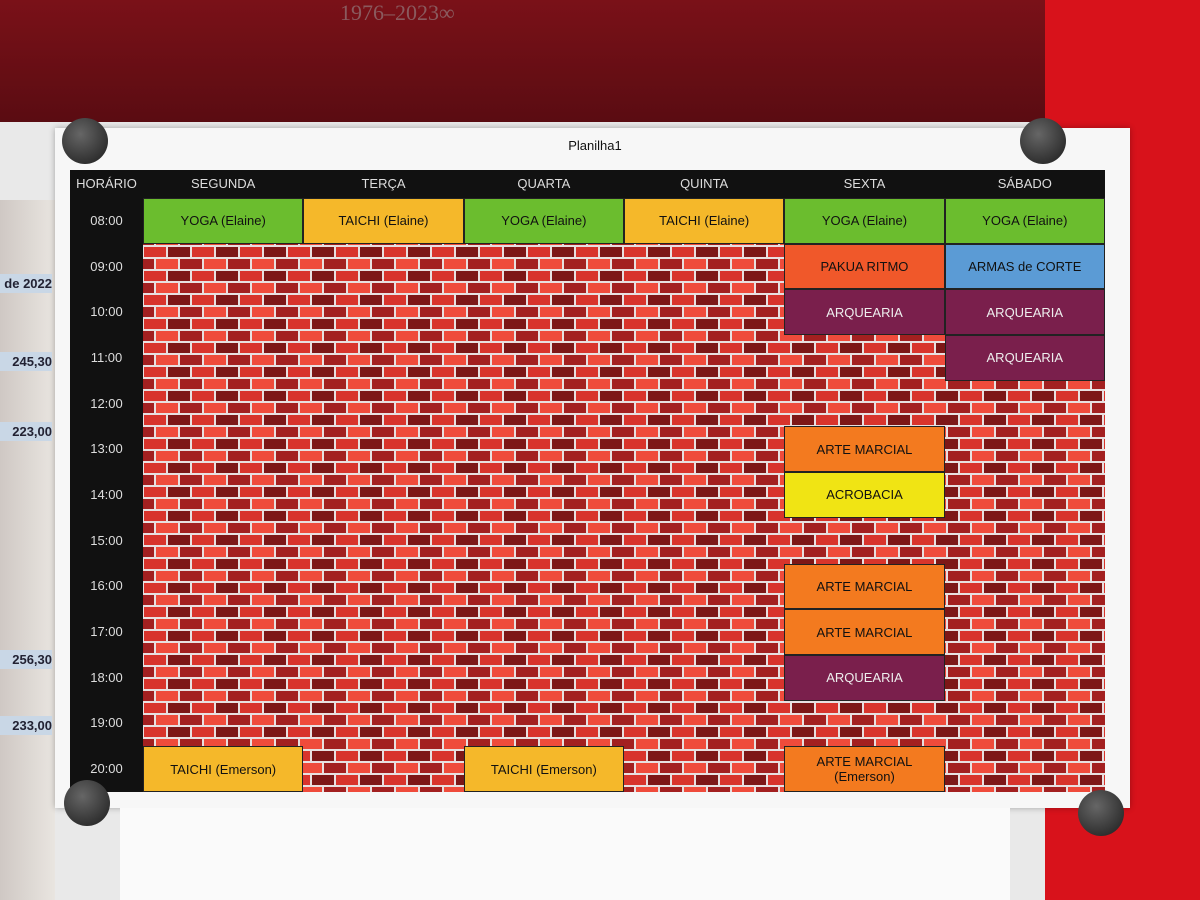 This screenshot has width=1200, height=900. Describe the element at coordinates (106, 183) in the screenshot. I see `column-header: HORÁRIO` at that location.